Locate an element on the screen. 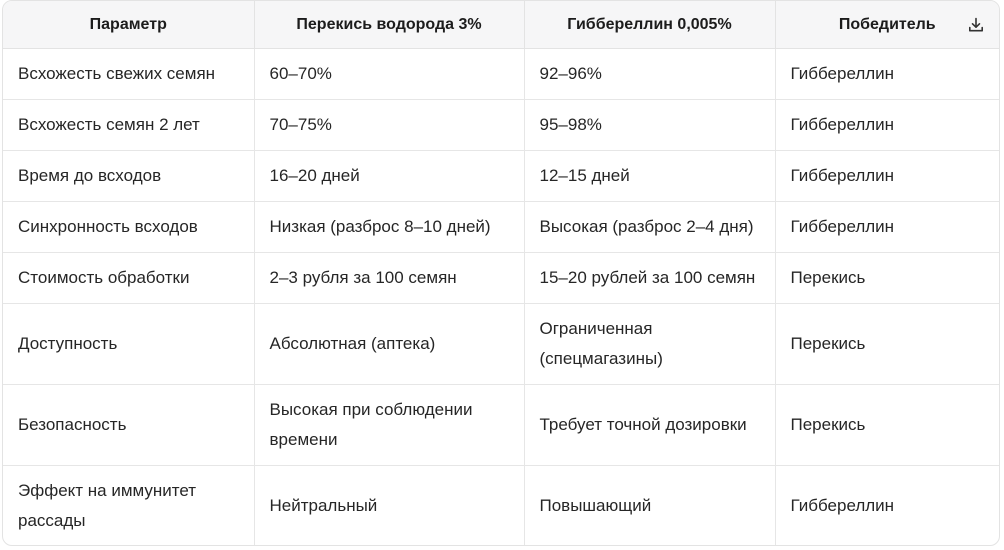  header-peroxide: Перекись водорода 3% is located at coordinates (389, 25).